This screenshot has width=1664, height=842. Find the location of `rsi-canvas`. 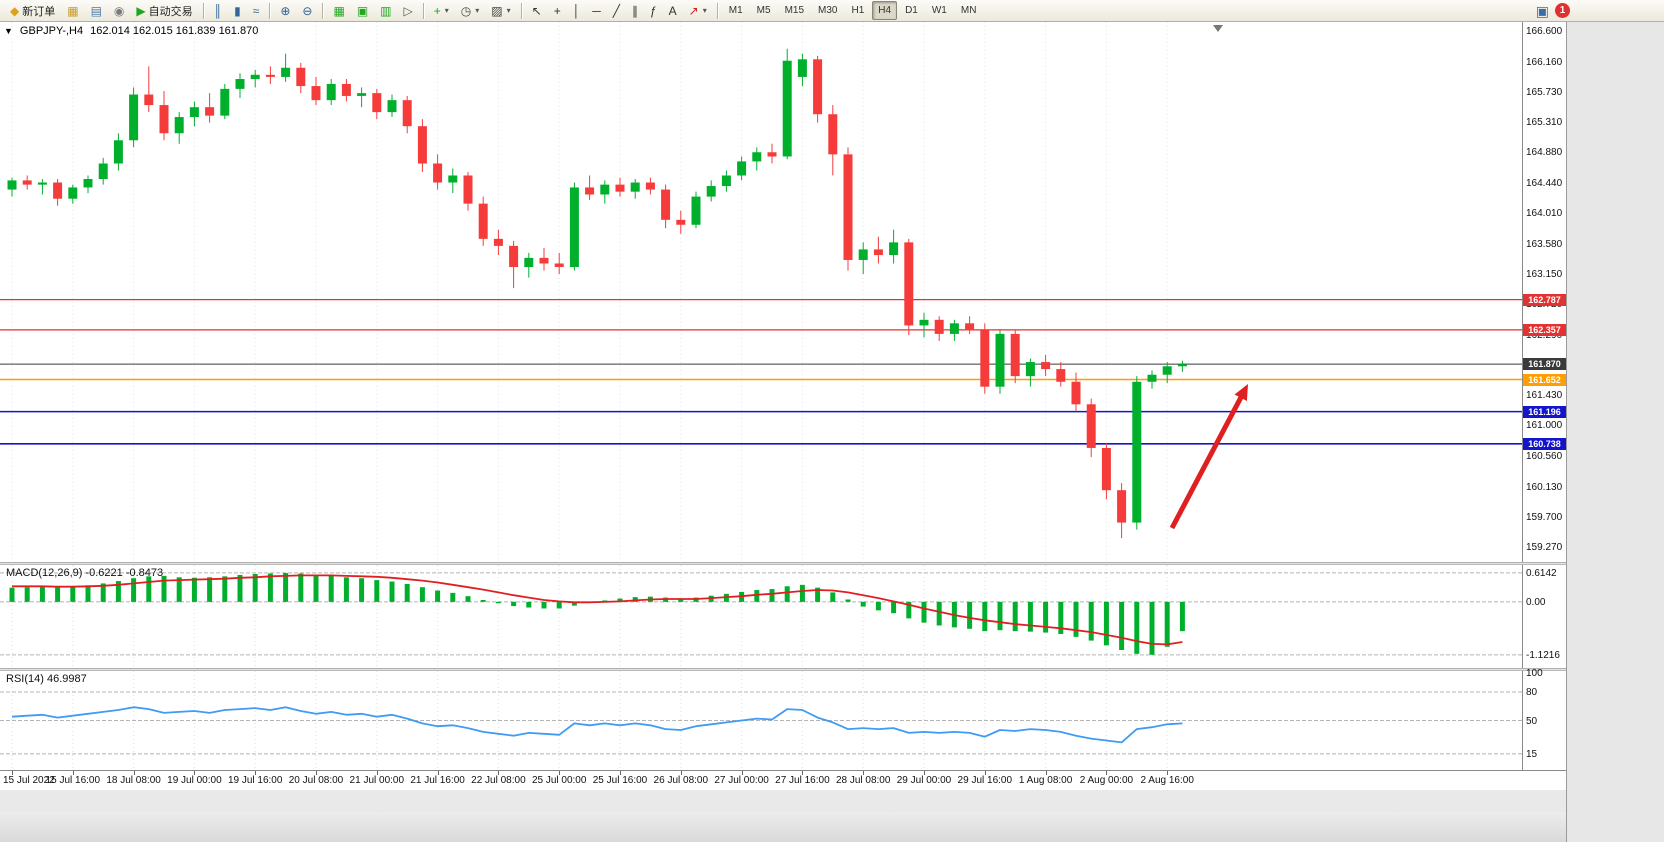

rsi-canvas is located at coordinates (761, 720).